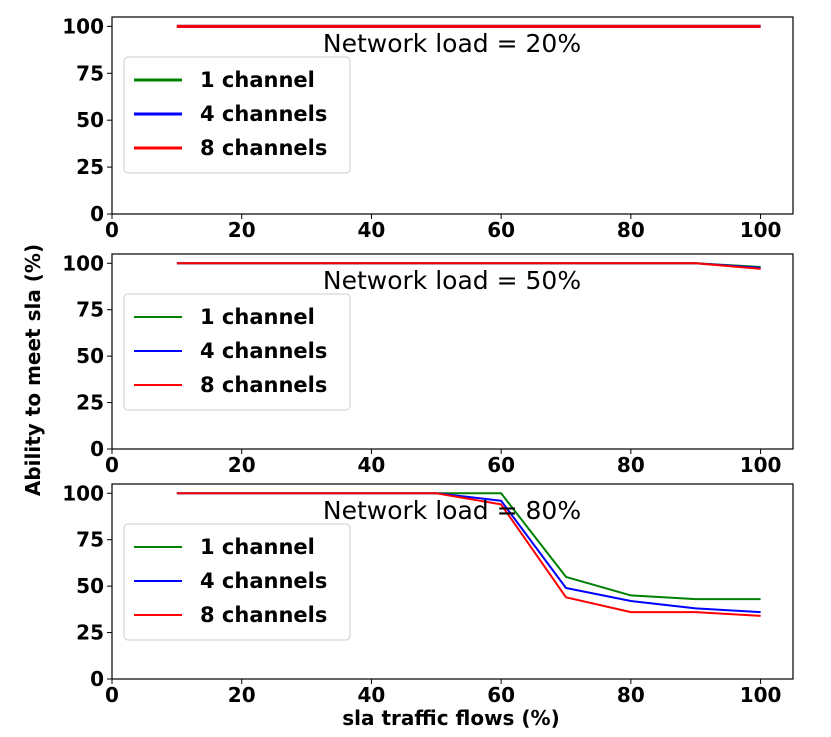 The height and width of the screenshot is (737, 831). Describe the element at coordinates (33, 370) in the screenshot. I see `y-axis-label: Ability to meet sla (%)` at that location.